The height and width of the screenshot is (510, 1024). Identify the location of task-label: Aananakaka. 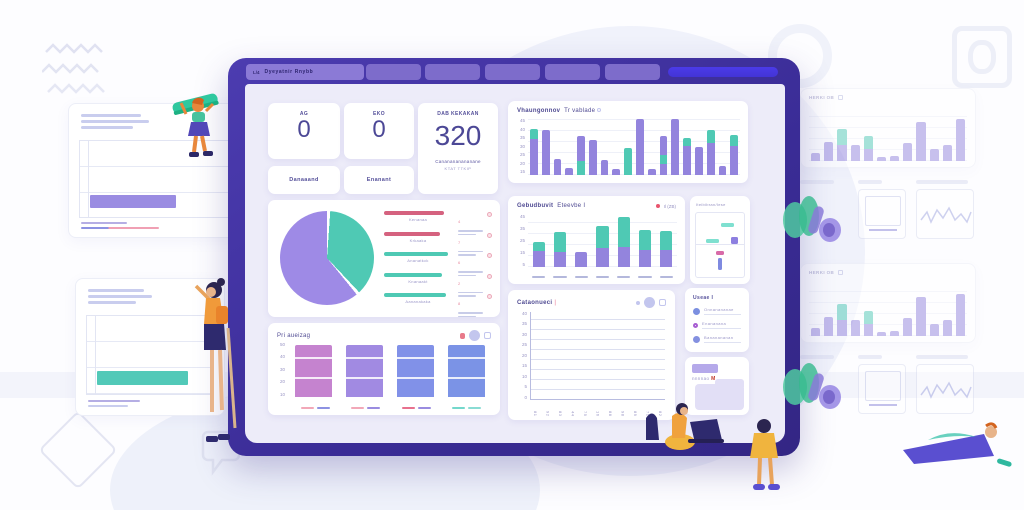
(418, 301).